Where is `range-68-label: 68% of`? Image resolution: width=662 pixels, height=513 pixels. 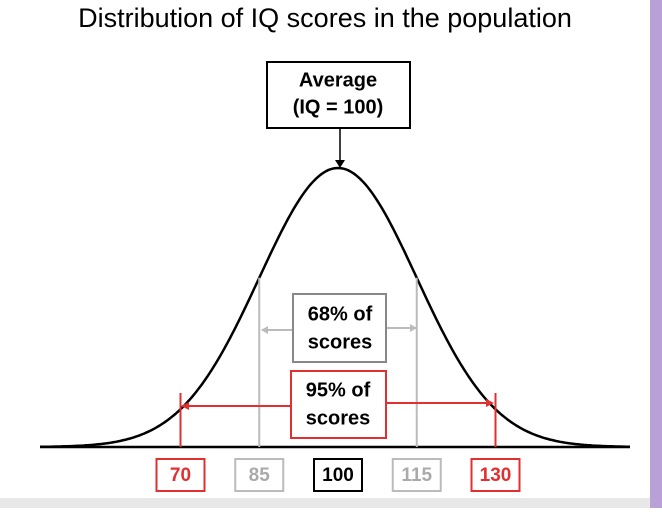
range-68-label: 68% of is located at coordinates (340, 314).